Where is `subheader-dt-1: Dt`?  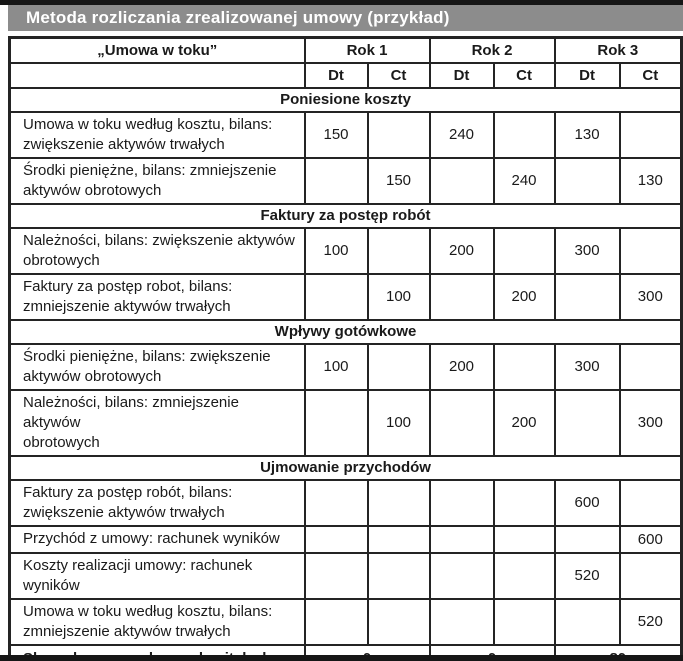 subheader-dt-1: Dt is located at coordinates (336, 75).